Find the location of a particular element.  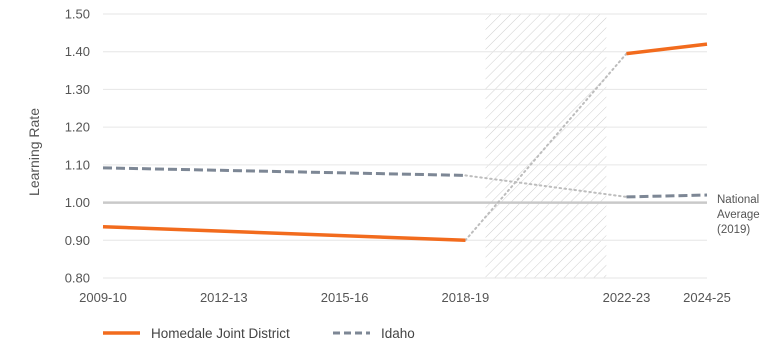

y-tick-label: 1.30 is located at coordinates (77, 89).